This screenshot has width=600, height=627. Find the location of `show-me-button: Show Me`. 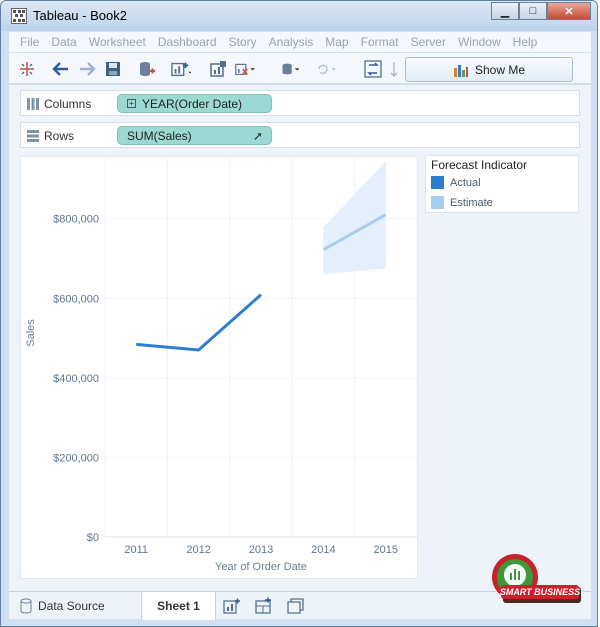

show-me-button: Show Me is located at coordinates (489, 69).